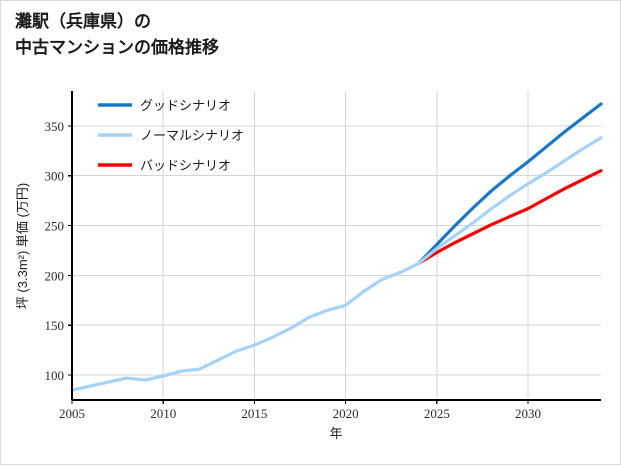  I want to click on legend-label: ノーマルシナリオ, so click(192, 135).